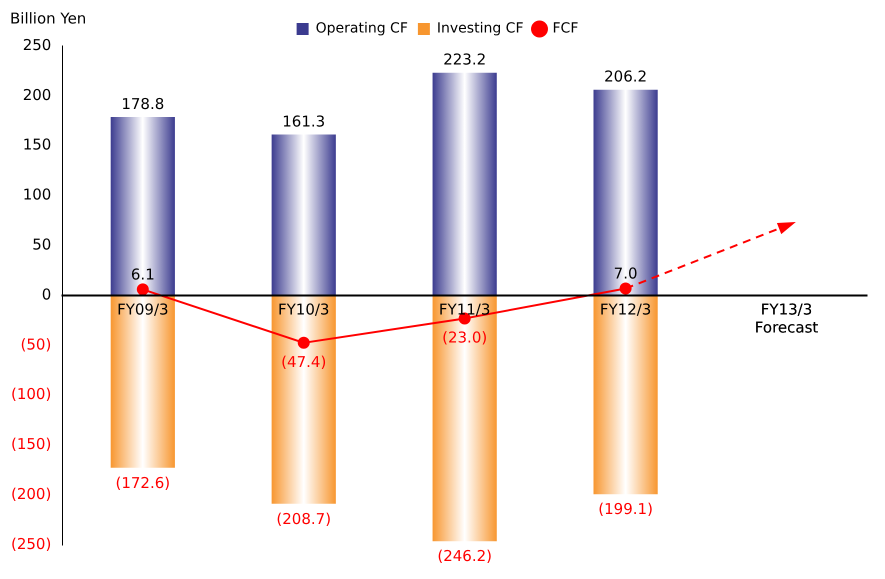 Image resolution: width=885 pixels, height=579 pixels. What do you see at coordinates (626, 77) in the screenshot?
I see `data-label: 206.2` at bounding box center [626, 77].